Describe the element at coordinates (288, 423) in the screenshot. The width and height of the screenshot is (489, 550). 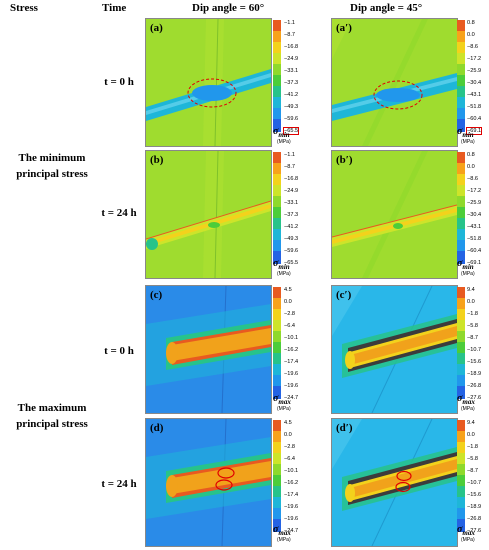
I see `tick-label: 4.5` at that location.